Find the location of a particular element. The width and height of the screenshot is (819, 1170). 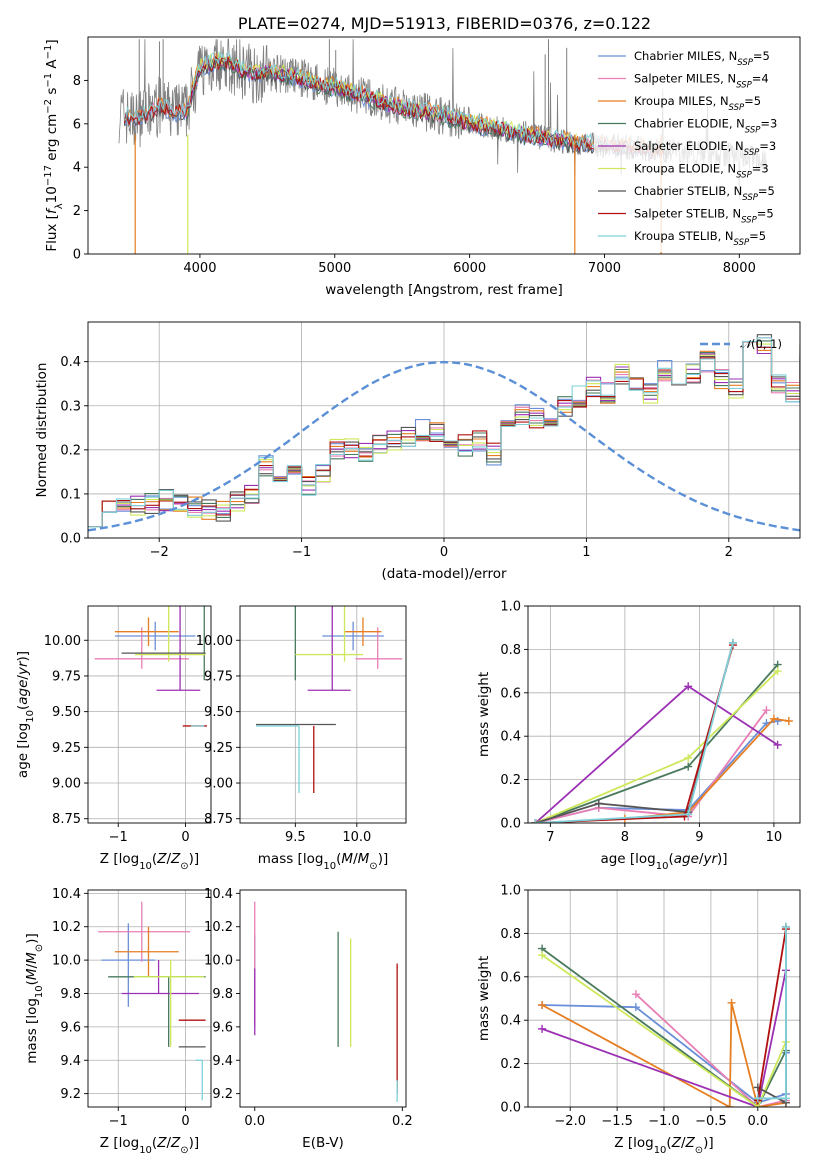

x-tick-label: 10.0 is located at coordinates (356, 837).